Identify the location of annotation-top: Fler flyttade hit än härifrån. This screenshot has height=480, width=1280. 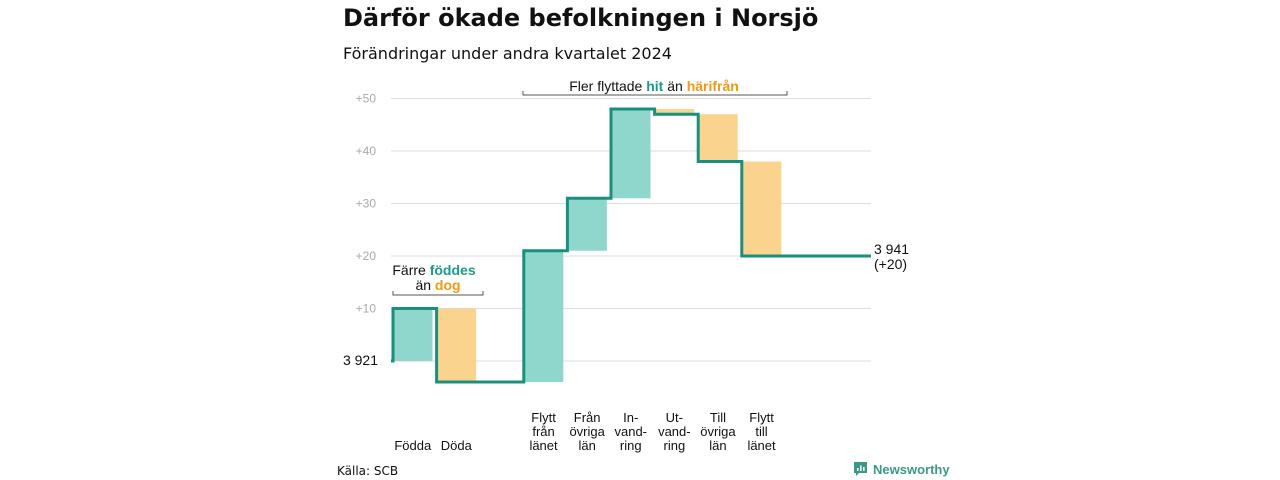
(654, 86).